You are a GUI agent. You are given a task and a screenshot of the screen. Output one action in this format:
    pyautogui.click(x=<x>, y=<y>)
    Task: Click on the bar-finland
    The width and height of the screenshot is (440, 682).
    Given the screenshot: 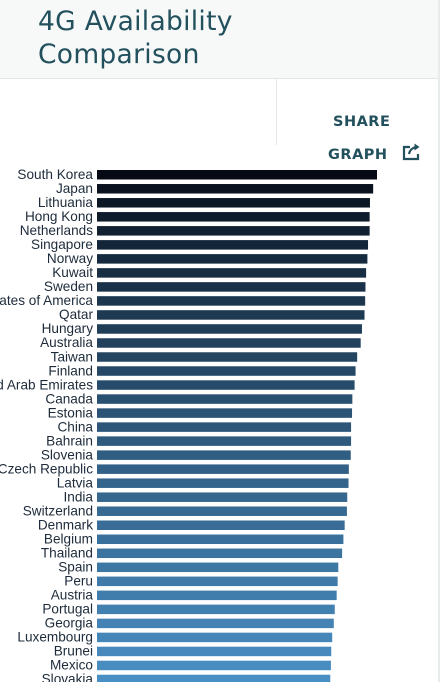 What is the action you would take?
    pyautogui.click(x=226, y=371)
    